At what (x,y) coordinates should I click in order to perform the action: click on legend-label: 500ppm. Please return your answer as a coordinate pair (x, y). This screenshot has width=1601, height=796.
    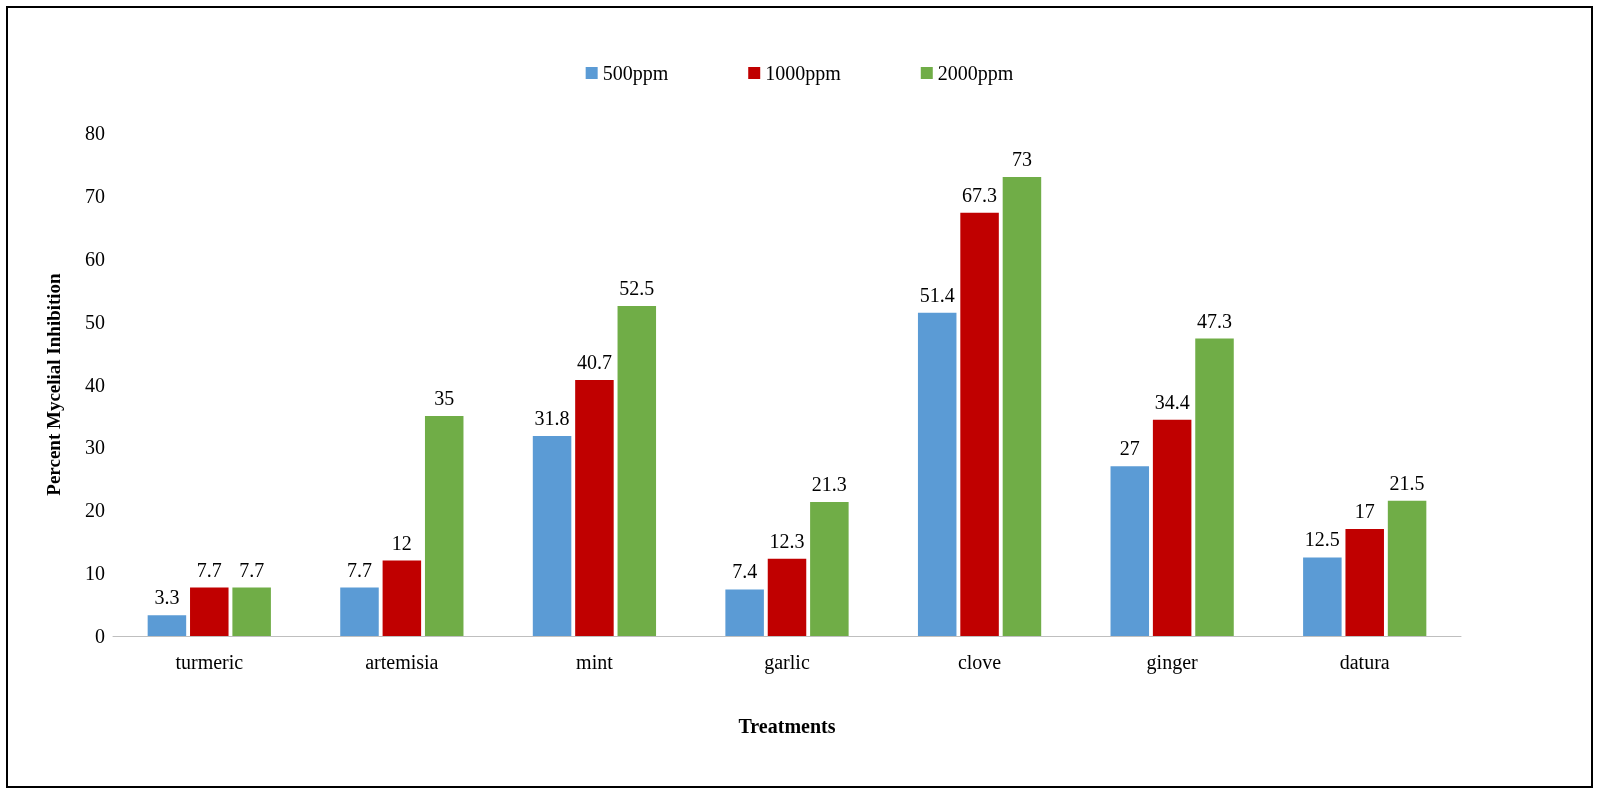
    Looking at the image, I should click on (635, 73).